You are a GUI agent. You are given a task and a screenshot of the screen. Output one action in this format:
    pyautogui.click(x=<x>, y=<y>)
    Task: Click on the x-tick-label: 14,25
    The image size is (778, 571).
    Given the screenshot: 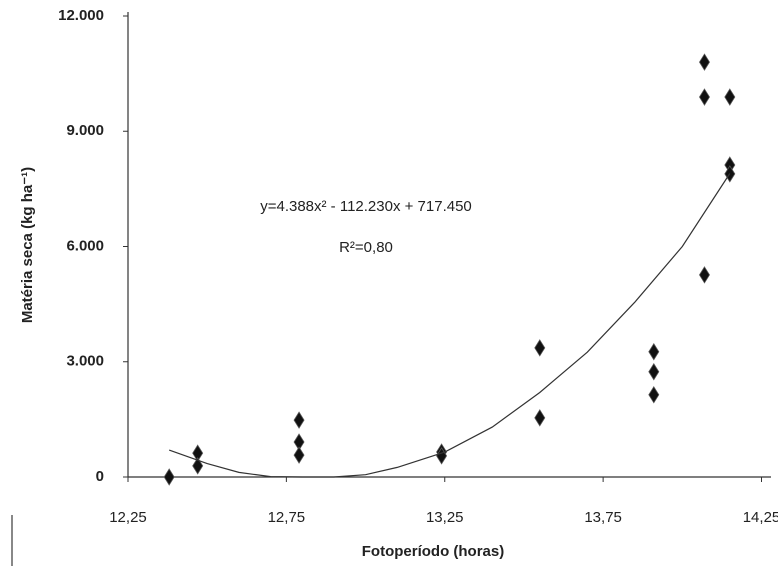 What is the action you would take?
    pyautogui.click(x=760, y=517)
    